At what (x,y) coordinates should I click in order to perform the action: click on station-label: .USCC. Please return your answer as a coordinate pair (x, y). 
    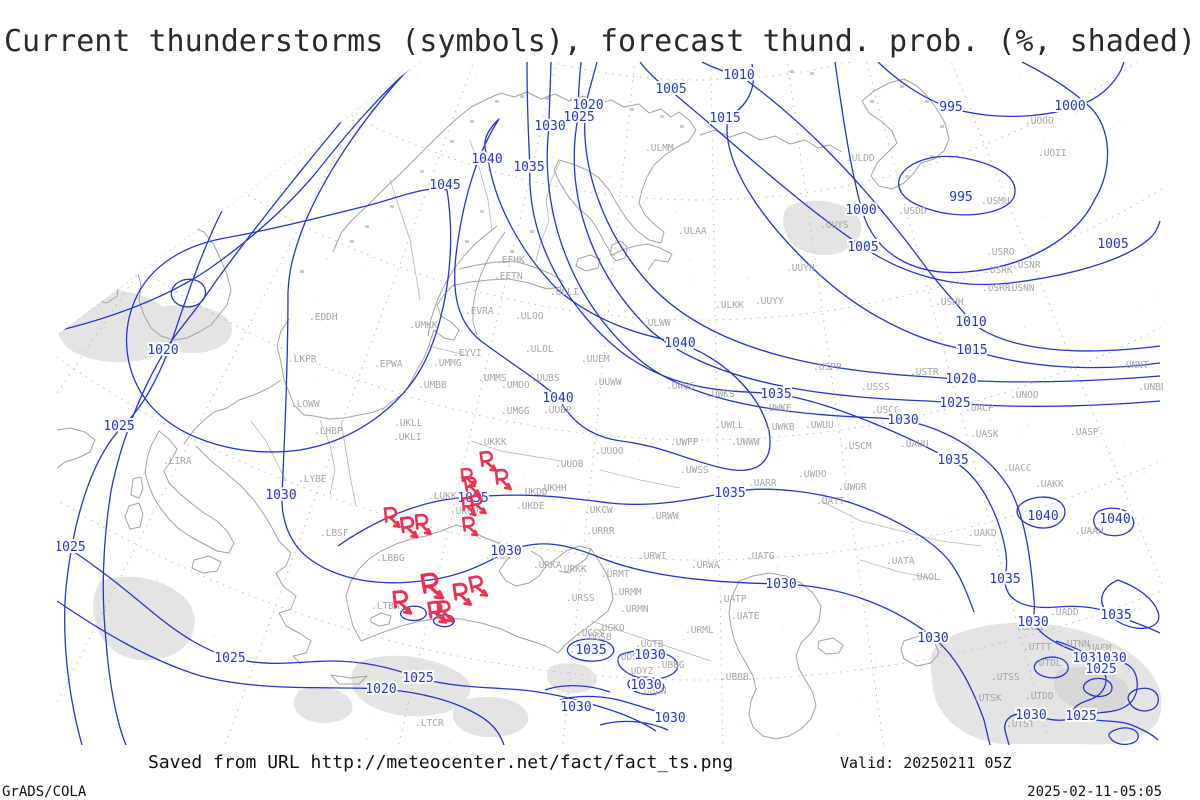
    Looking at the image, I should click on (885, 410).